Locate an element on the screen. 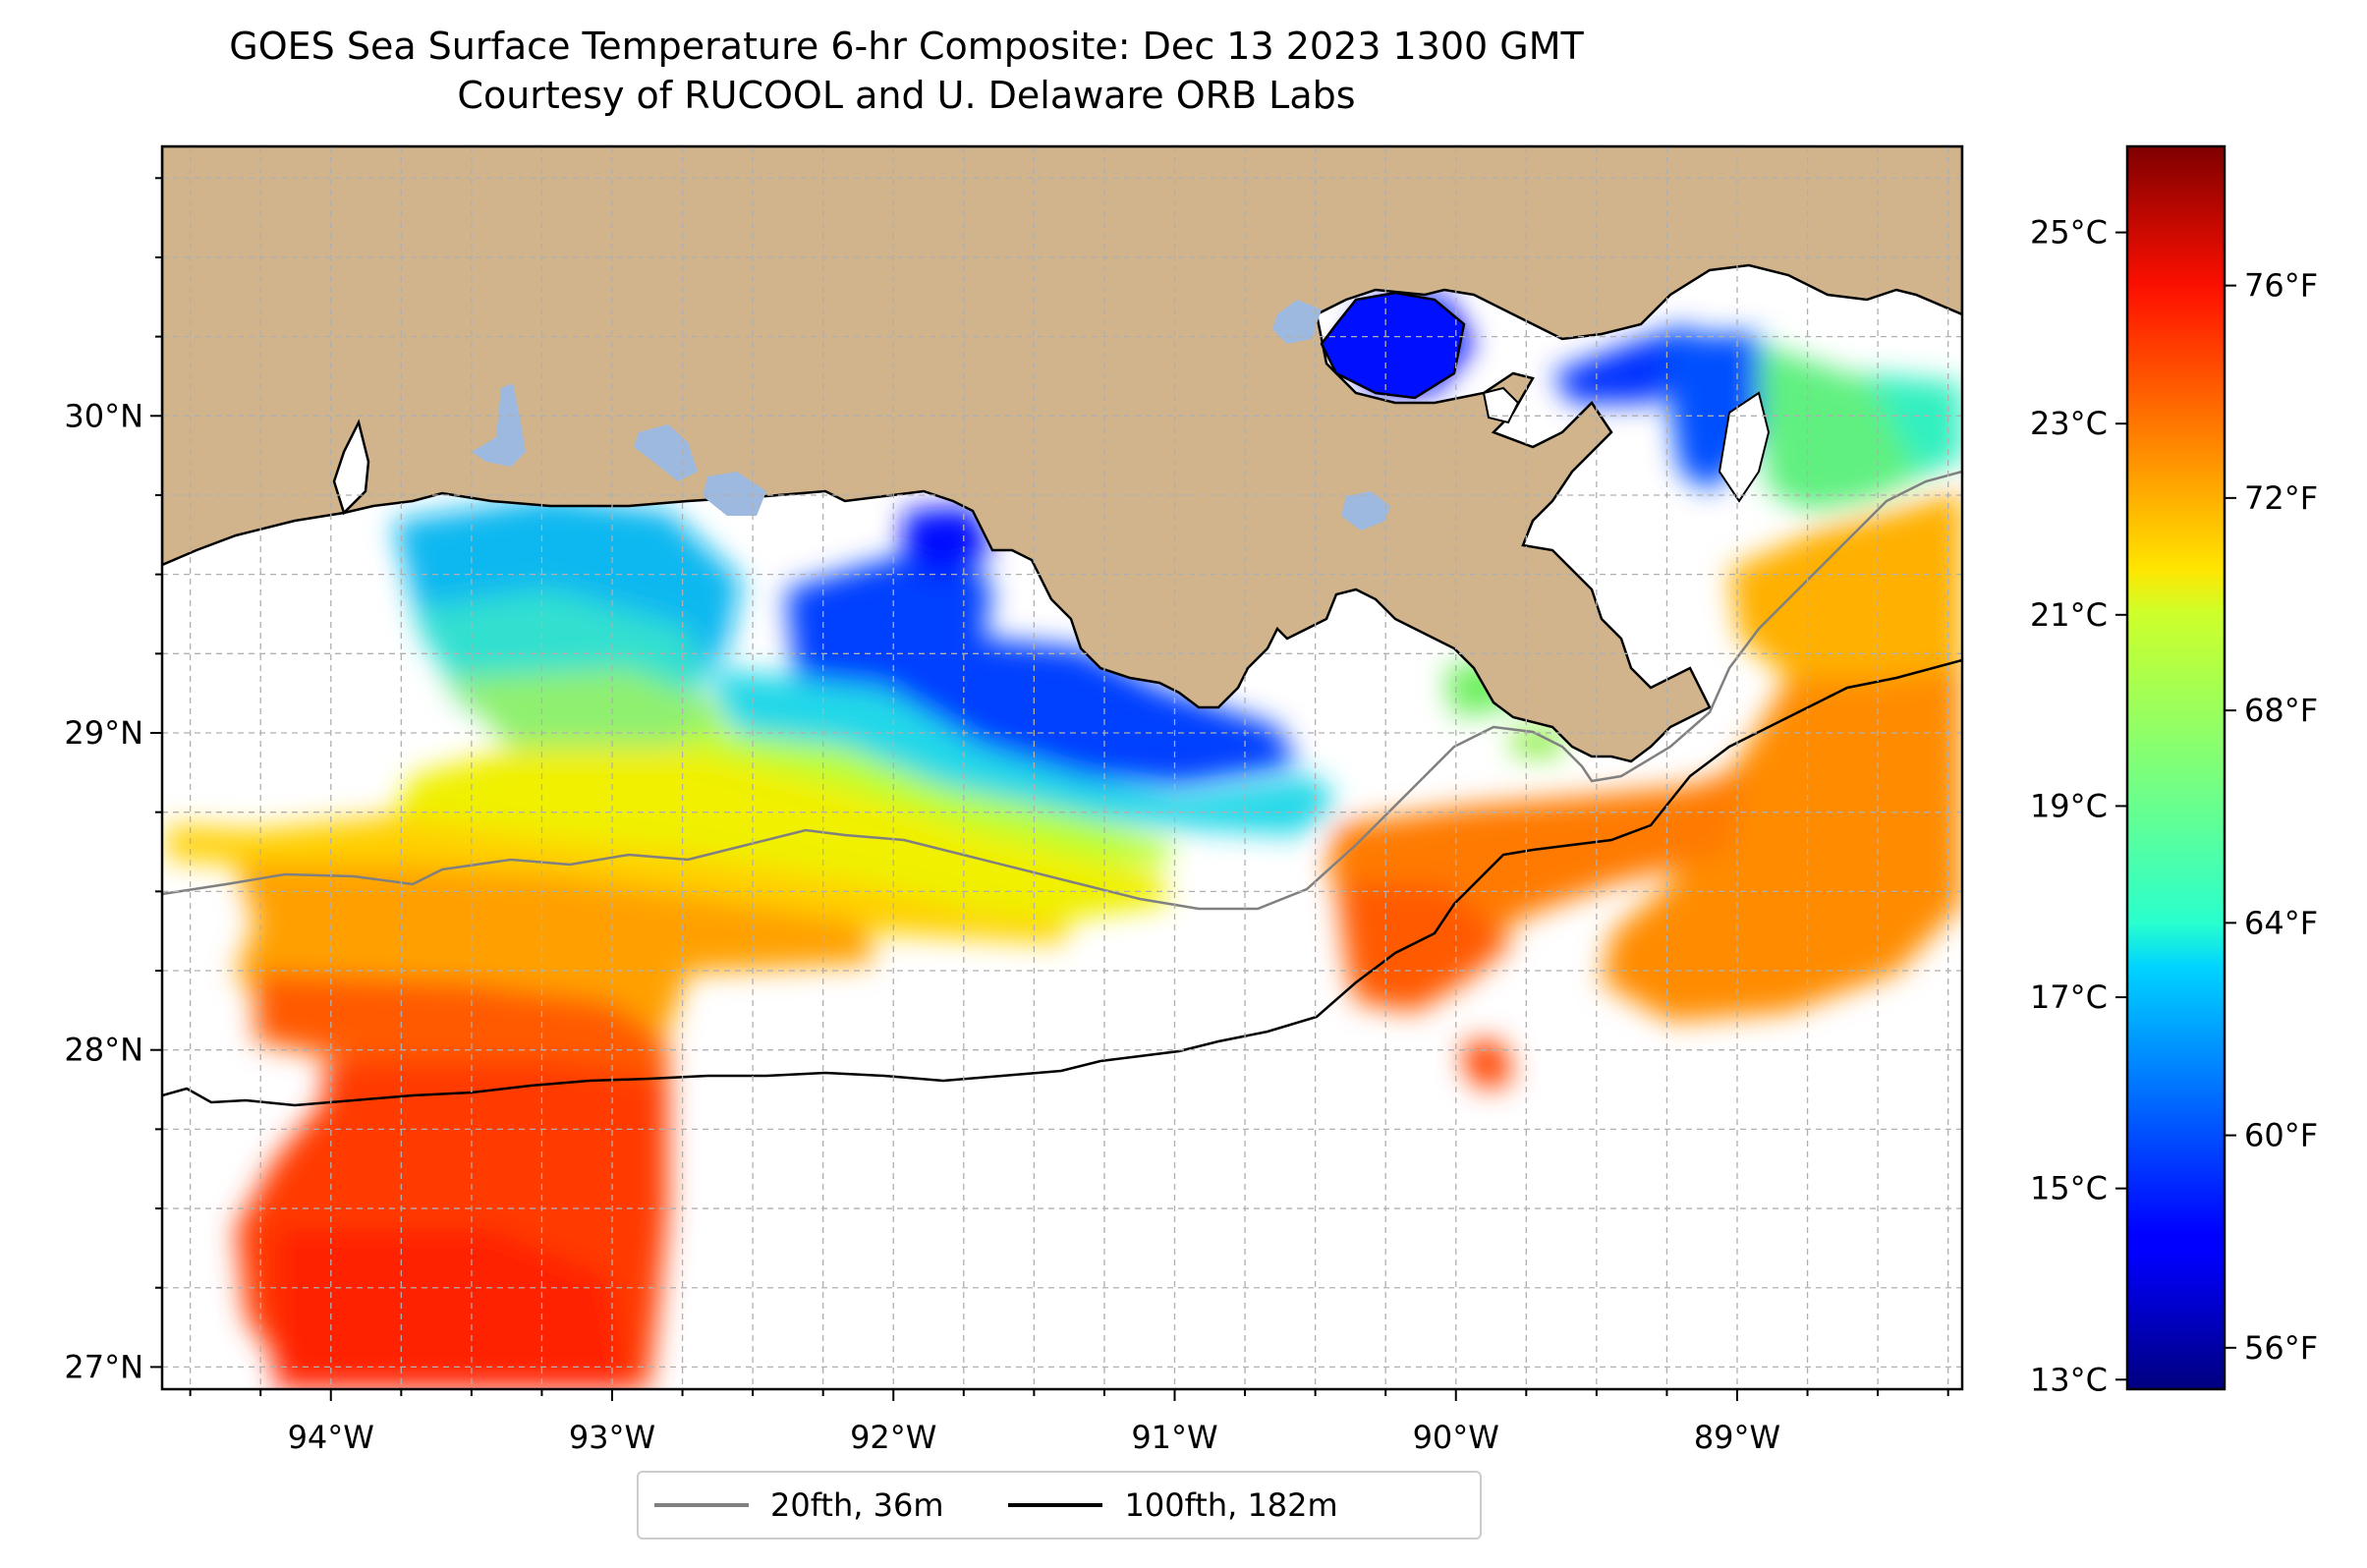  lon-tick-label: 89°W is located at coordinates (1737, 1437).